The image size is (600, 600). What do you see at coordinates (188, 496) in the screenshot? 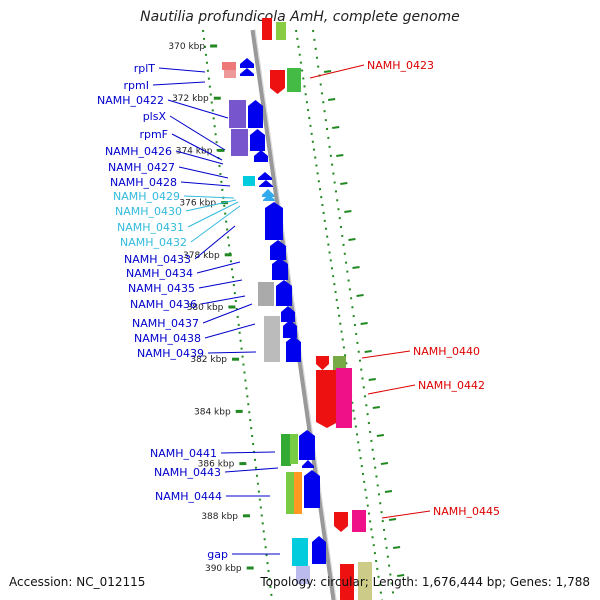
I see `gene-label-left: NAMH_0444` at bounding box center [188, 496].